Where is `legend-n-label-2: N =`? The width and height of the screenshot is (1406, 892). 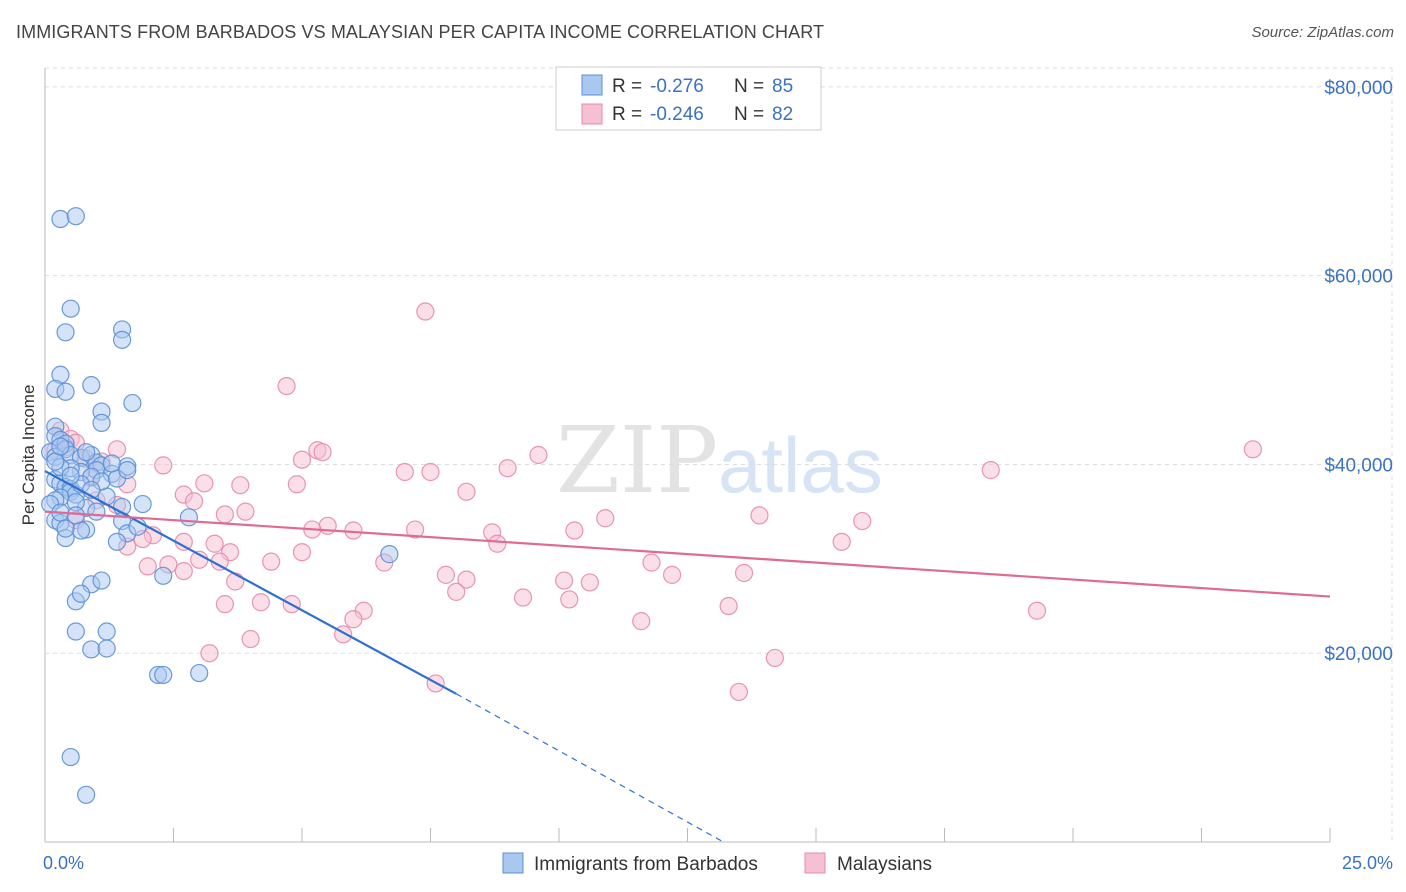
legend-n-label-2: N = is located at coordinates (749, 114).